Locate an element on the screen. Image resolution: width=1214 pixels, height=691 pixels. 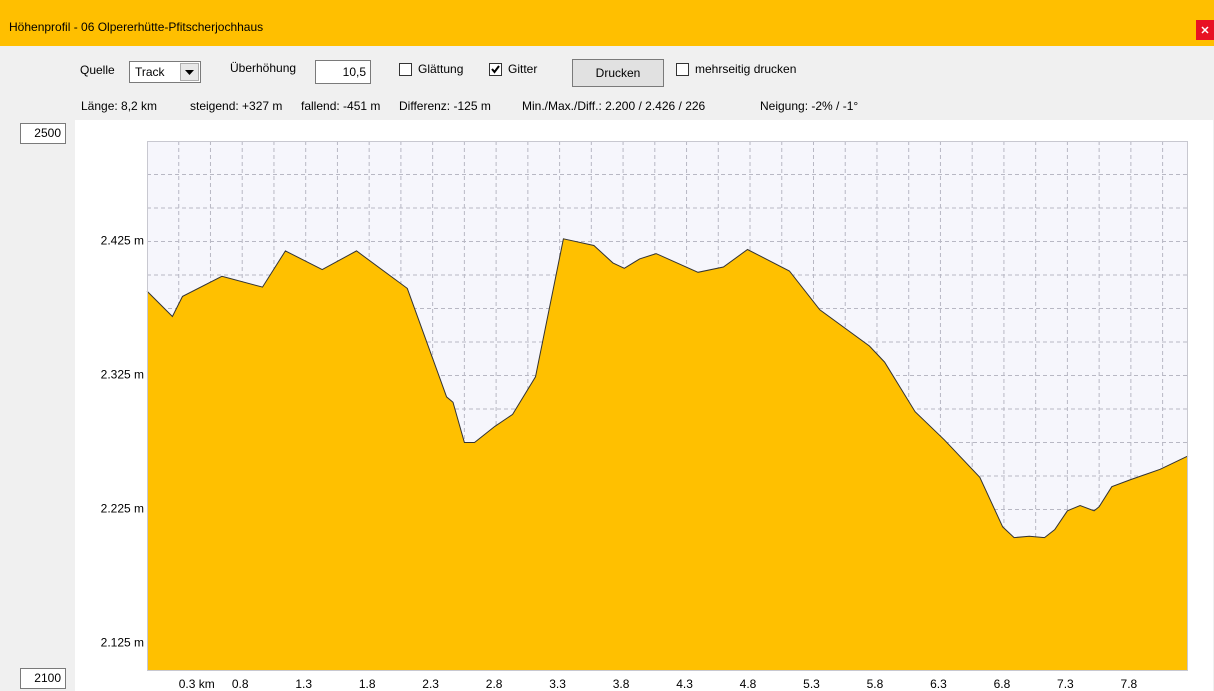
stat: Länge: 8,2 km is located at coordinates (119, 106).